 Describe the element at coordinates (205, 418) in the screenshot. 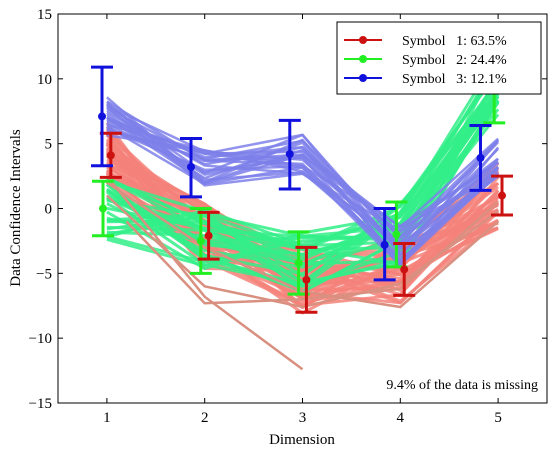

I see `x-tick-label: 2` at that location.